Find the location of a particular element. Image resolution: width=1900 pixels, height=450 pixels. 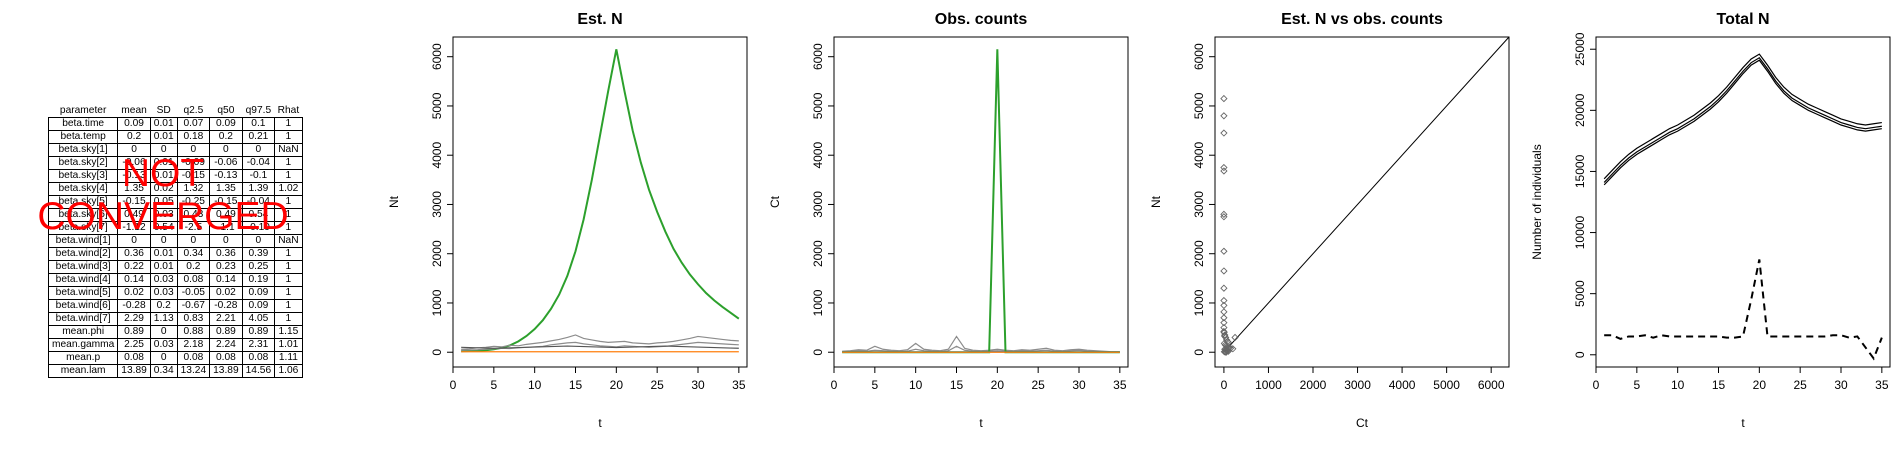

chart-title: Est. N vs obs. counts is located at coordinates (1362, 19).